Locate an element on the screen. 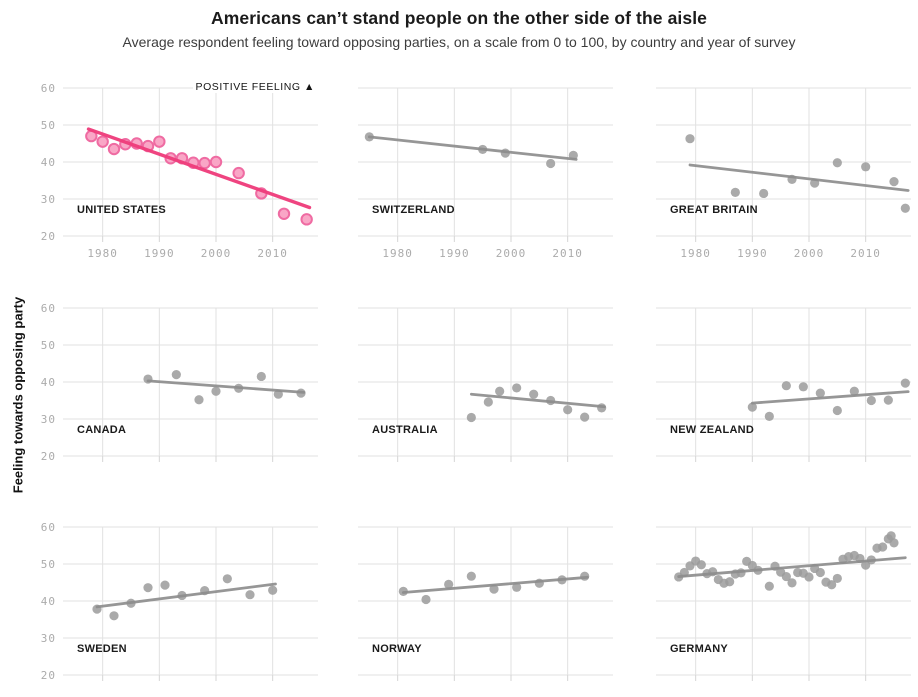 Image resolution: width=918 pixels, height=697 pixels. panel-label: NEW ZEALAND is located at coordinates (712, 430).